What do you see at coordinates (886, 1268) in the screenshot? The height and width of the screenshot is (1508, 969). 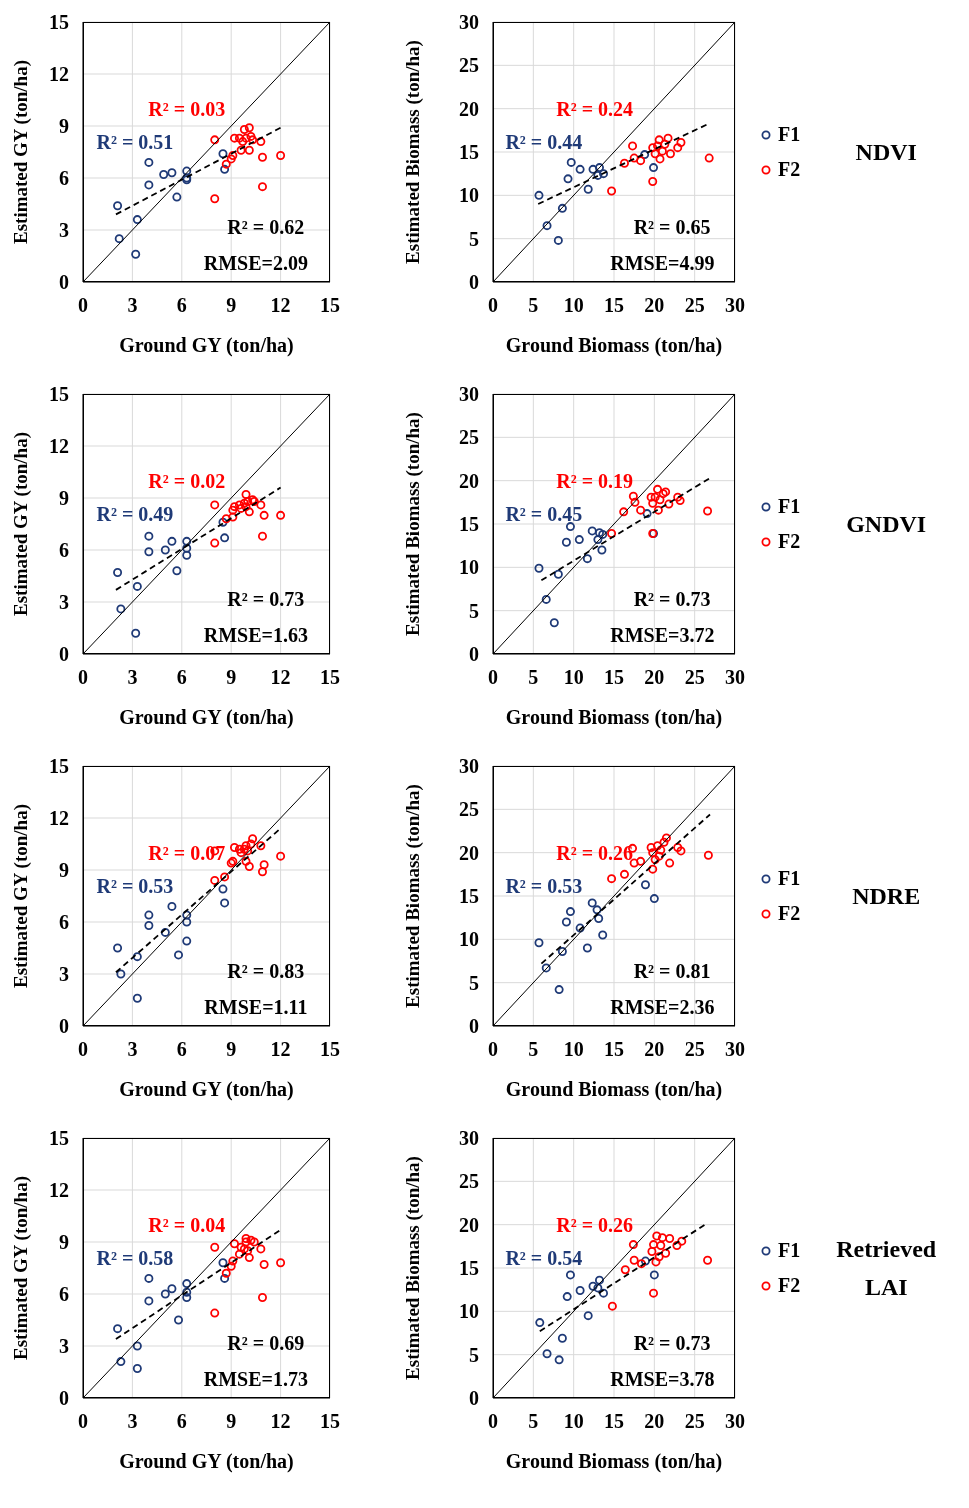 I see `legend-title: Retrieved LAI` at bounding box center [886, 1268].